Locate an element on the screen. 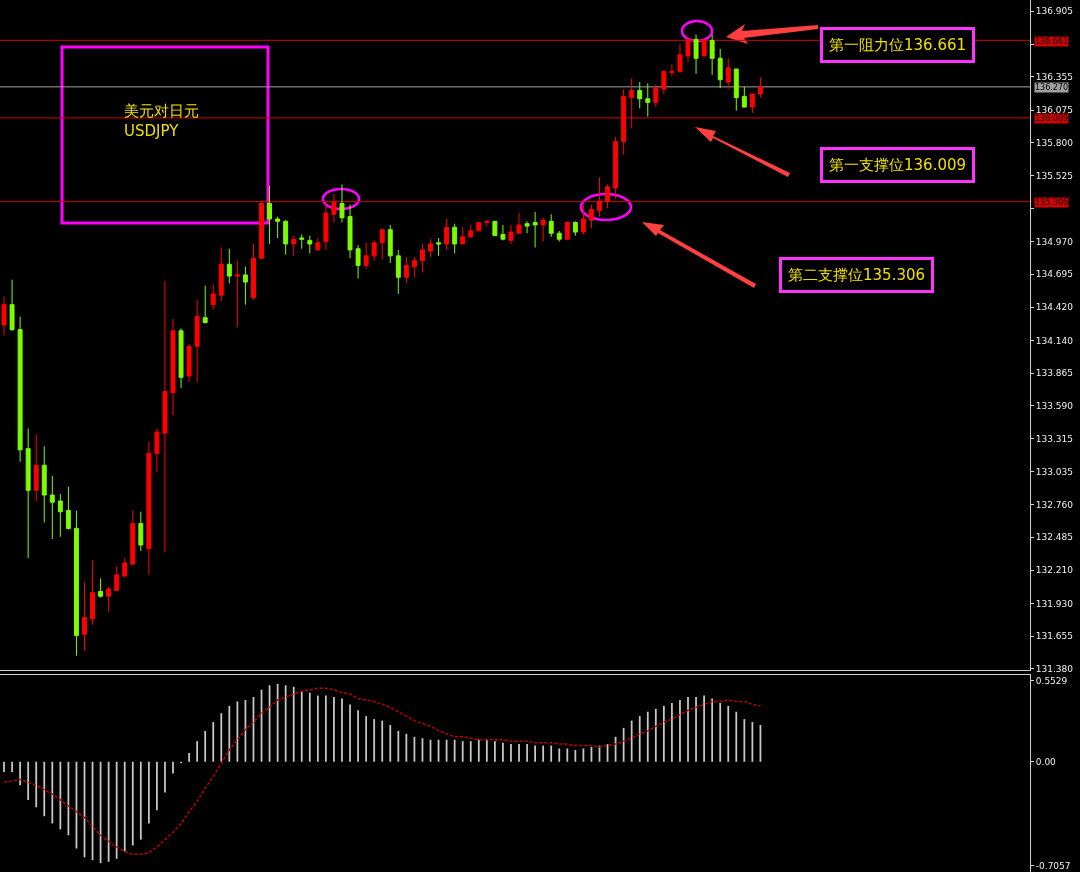  annotation: 第二支撑位135.306 is located at coordinates (857, 275).